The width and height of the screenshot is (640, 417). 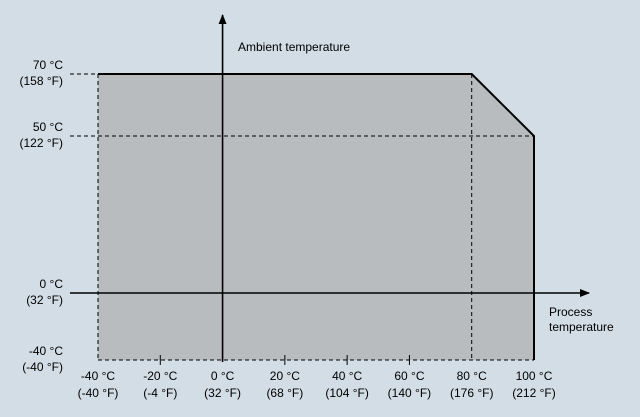 I want to click on x-tick-label: -40 °C, so click(x=98, y=376).